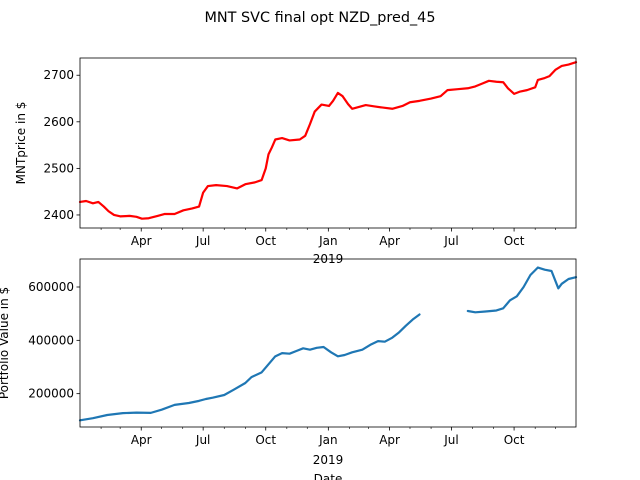 The image size is (640, 480). What do you see at coordinates (61, 145) in the screenshot?
I see `top-plot-y-axis: 2400 2500 2600 2700` at bounding box center [61, 145].